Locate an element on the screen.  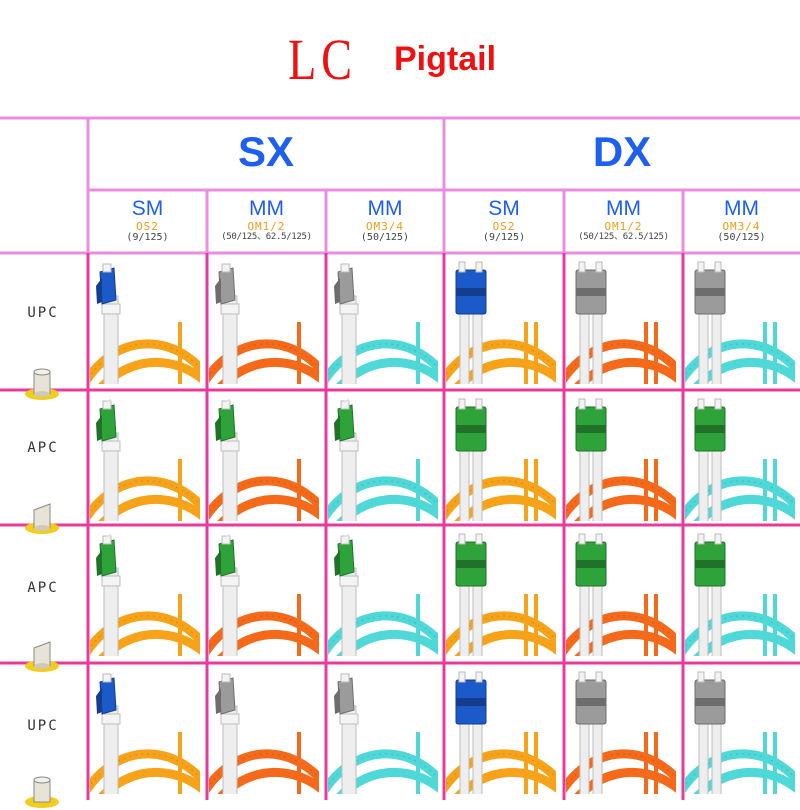
row-label-3: APC is located at coordinates (43, 588).